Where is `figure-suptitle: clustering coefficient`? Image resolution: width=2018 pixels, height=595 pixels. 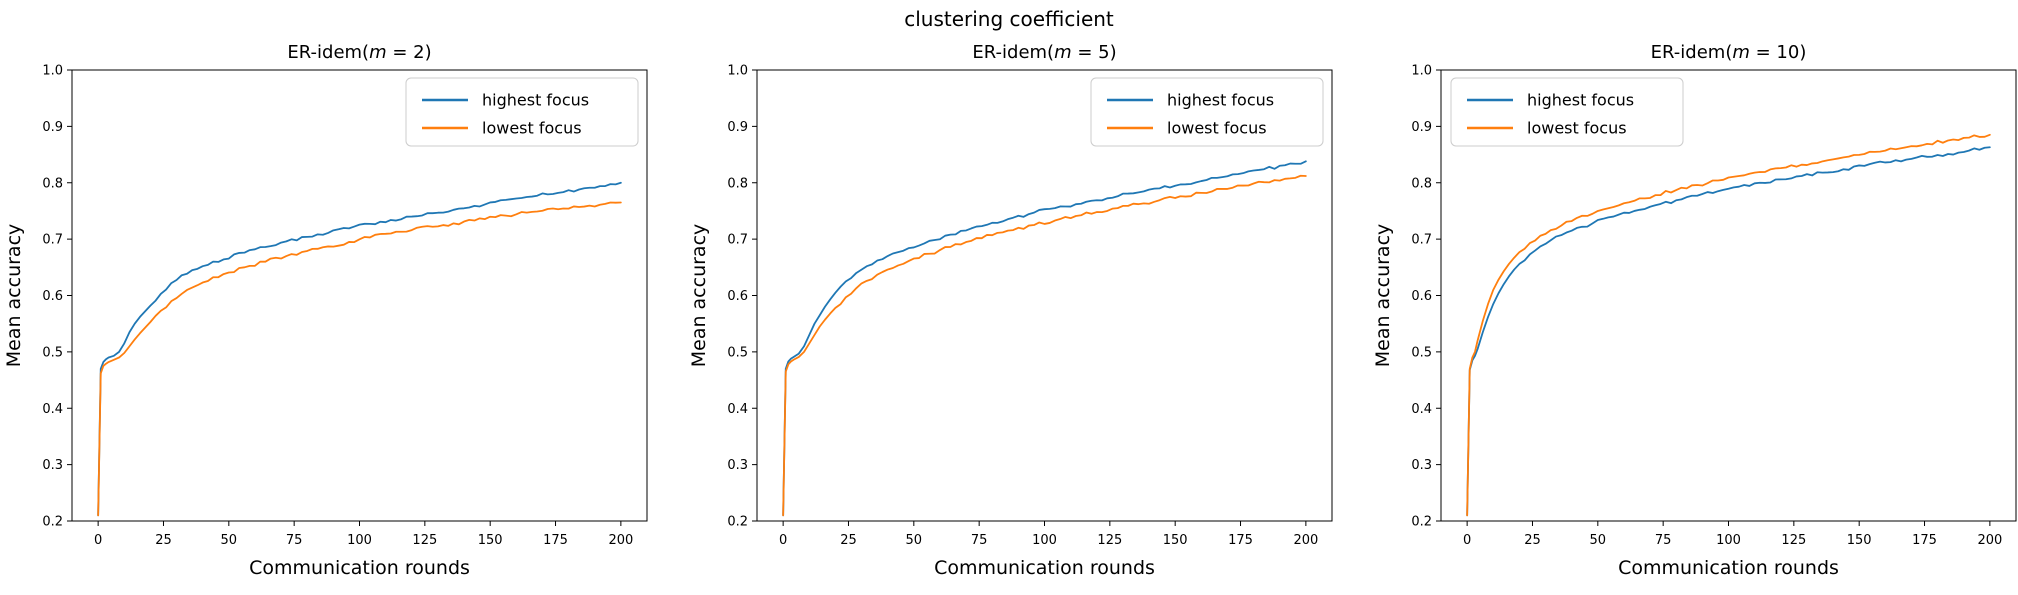 figure-suptitle: clustering coefficient is located at coordinates (1009, 19).